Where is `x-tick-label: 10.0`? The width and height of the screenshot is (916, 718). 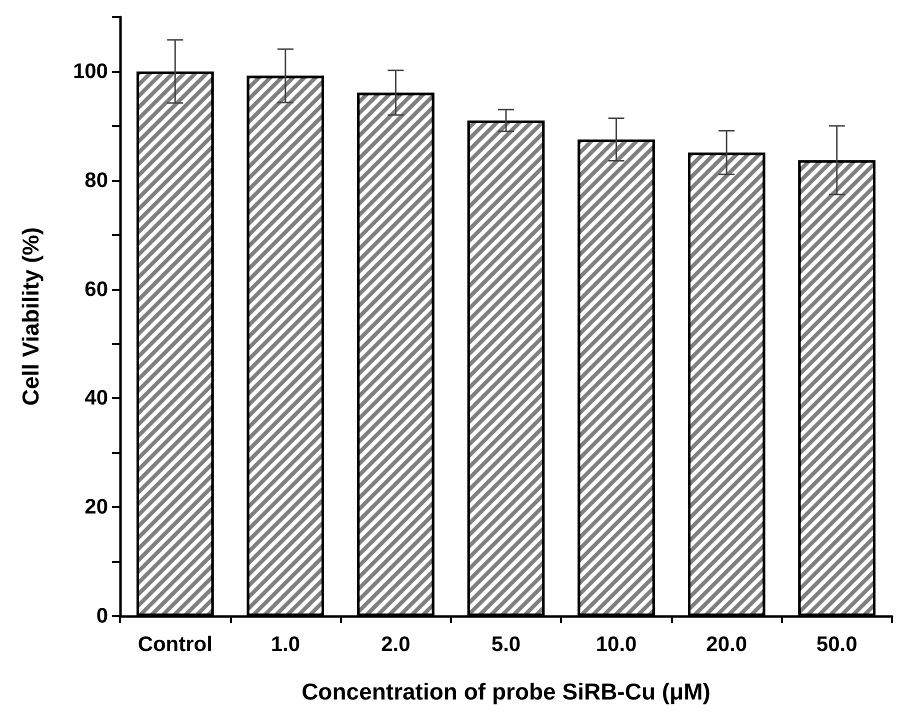 x-tick-label: 10.0 is located at coordinates (616, 644).